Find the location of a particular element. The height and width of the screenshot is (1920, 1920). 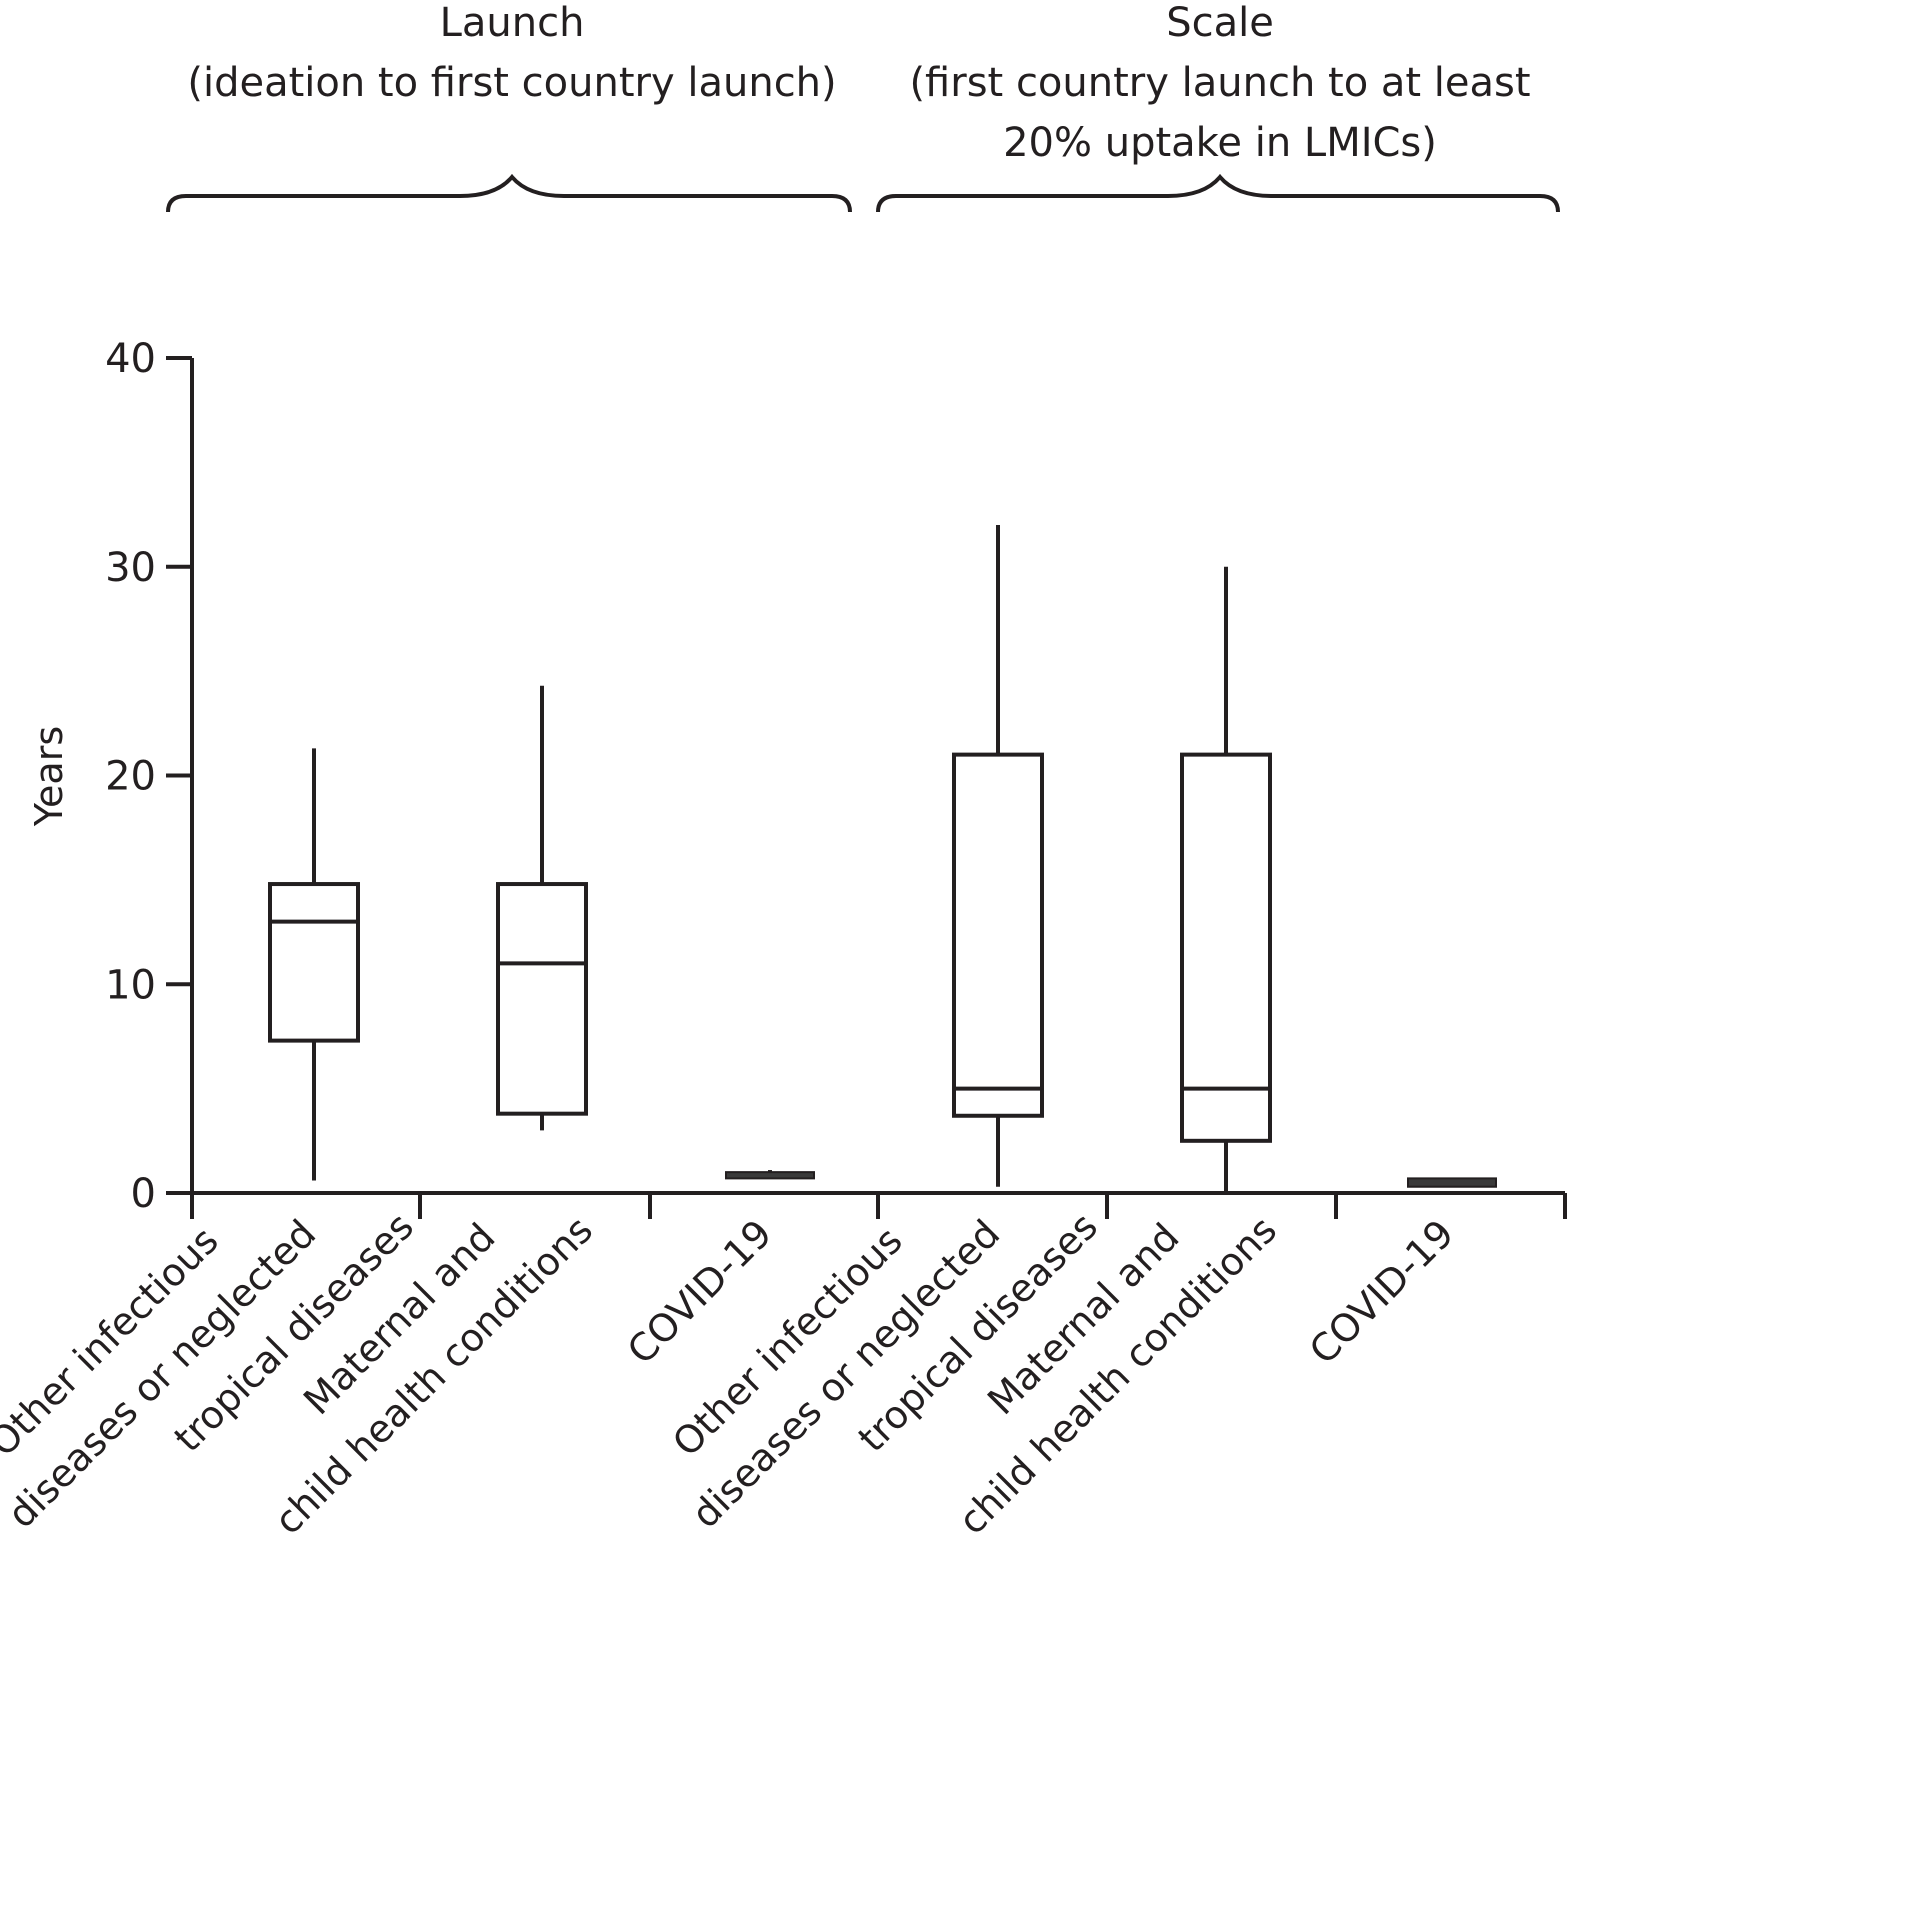

y-tick-label-0: 0 is located at coordinates (143, 1194).